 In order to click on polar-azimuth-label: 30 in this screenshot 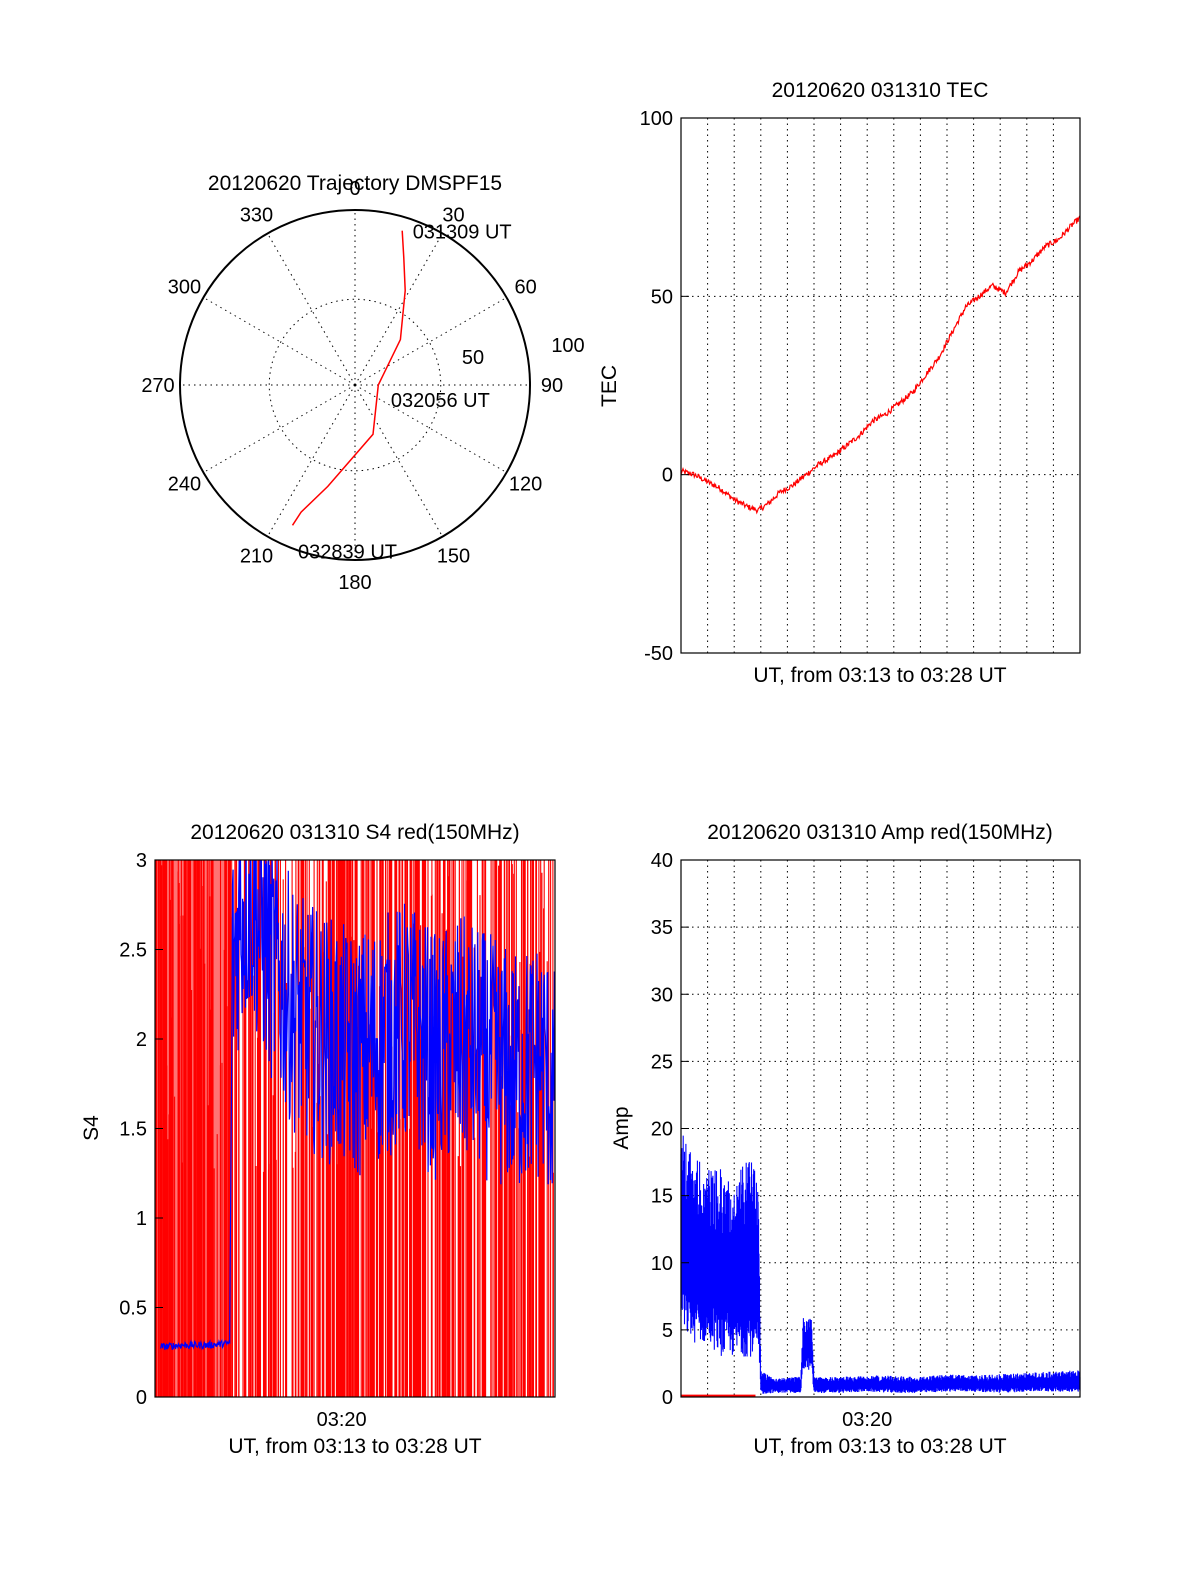, I will do `click(453, 215)`.